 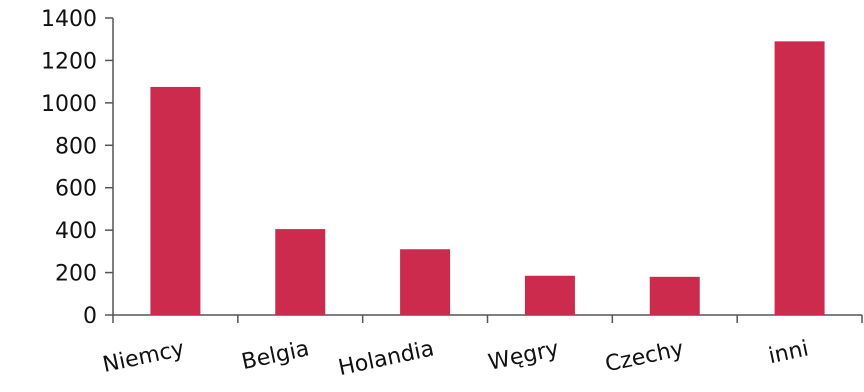 What do you see at coordinates (788, 352) in the screenshot?
I see `x-category-label: inni` at bounding box center [788, 352].